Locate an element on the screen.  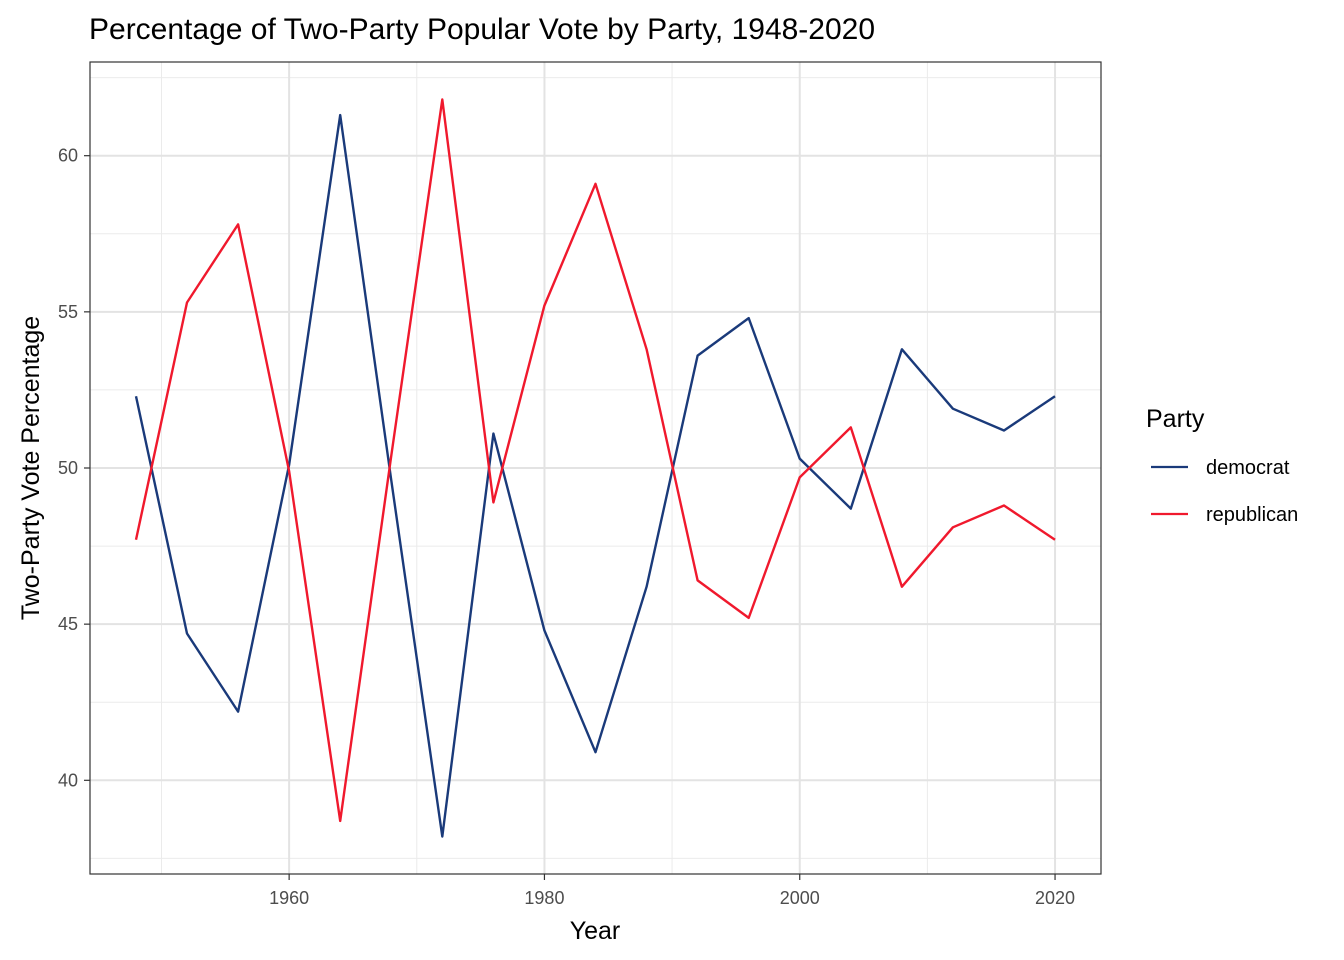
legend: Party democrat republican is located at coordinates (1222, 465).